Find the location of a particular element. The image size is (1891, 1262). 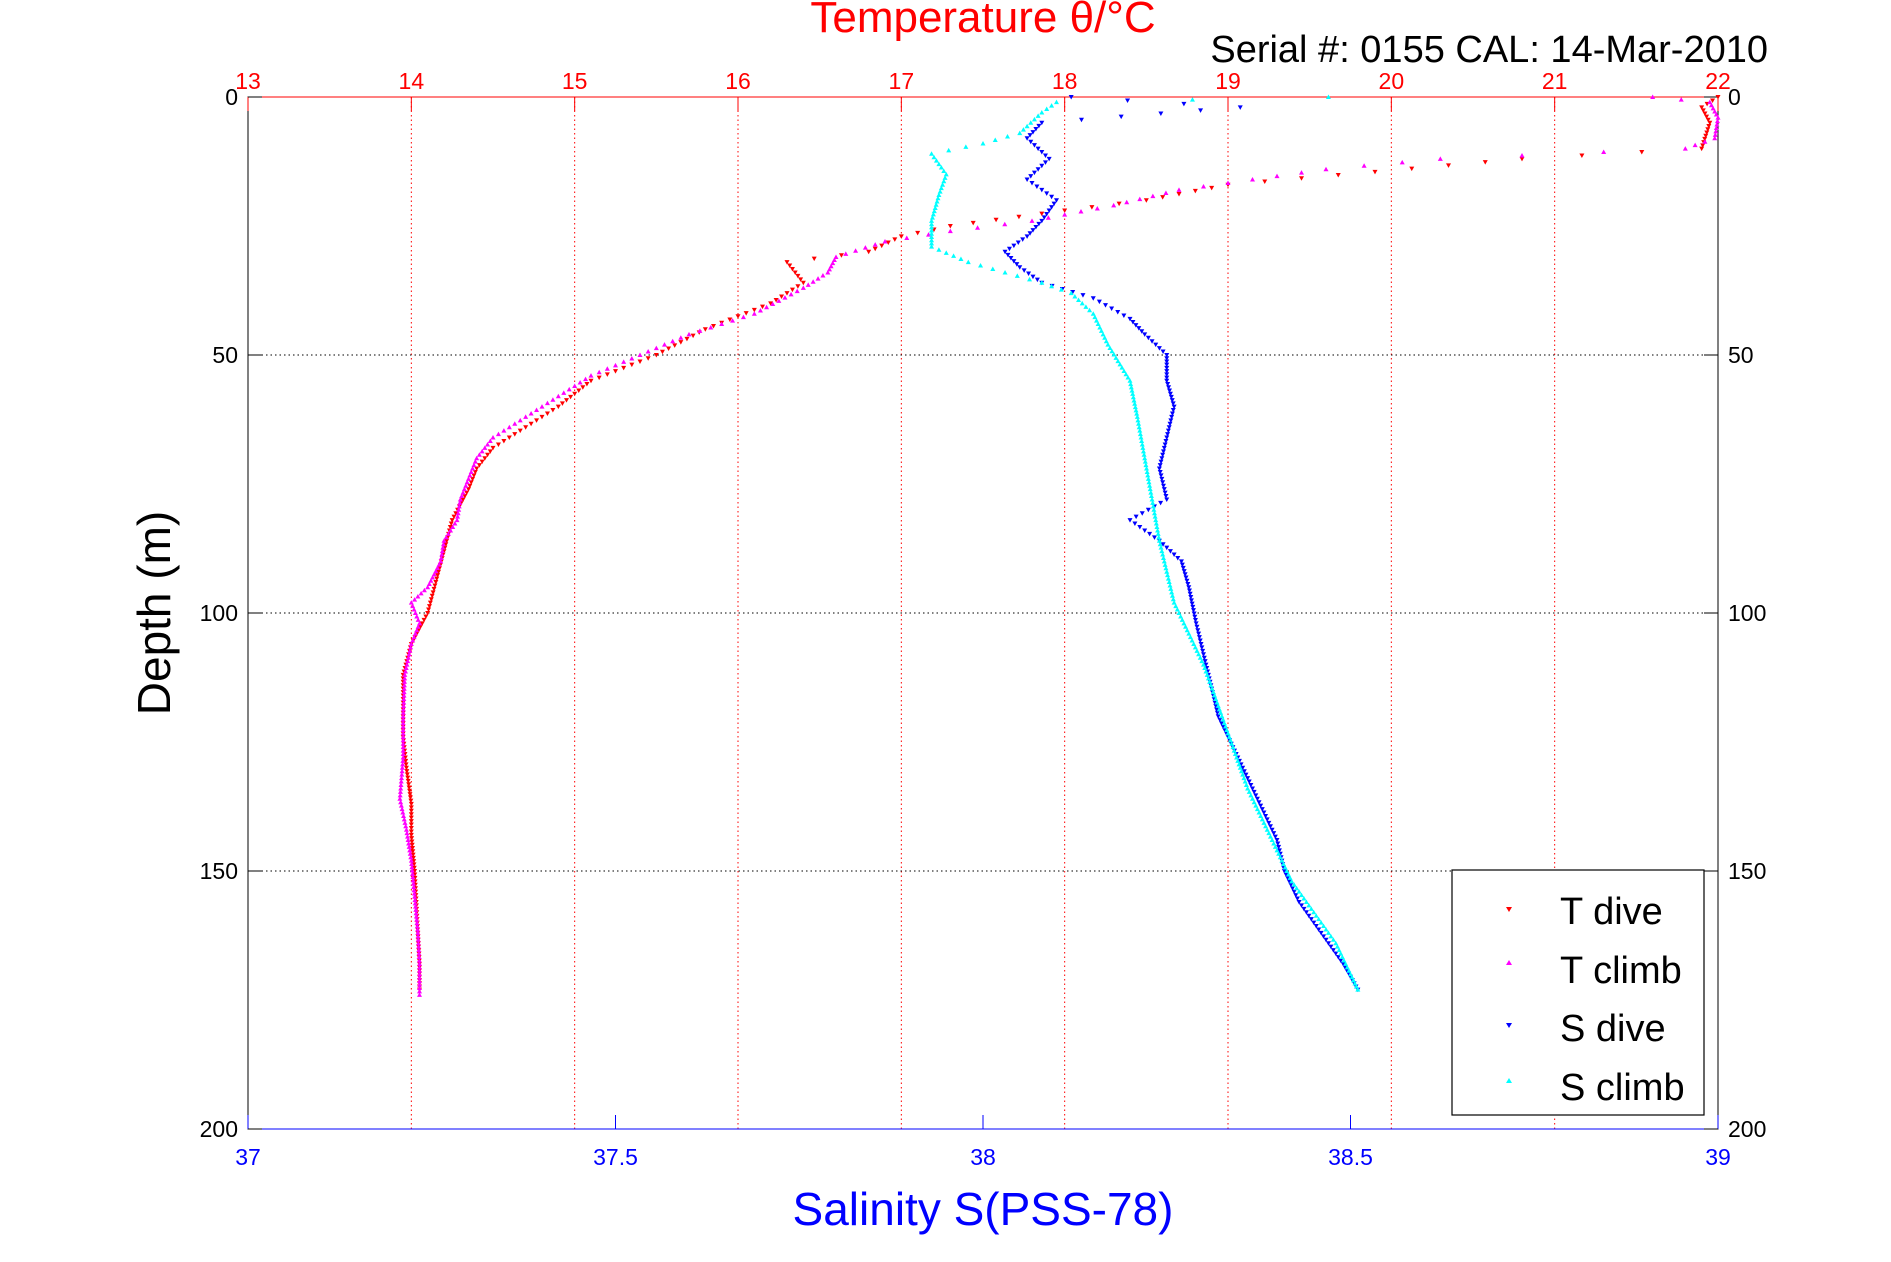

salinity-tick-label: 37 is located at coordinates (248, 1157).